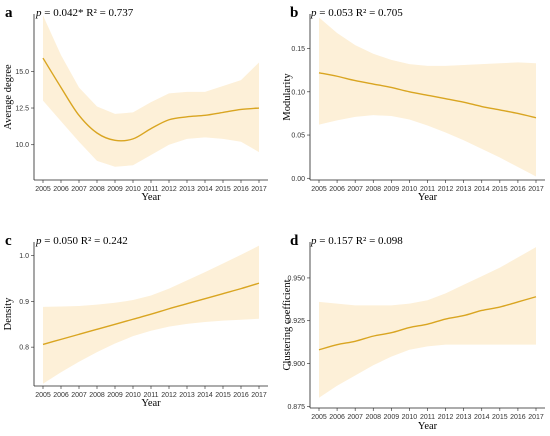 This screenshot has height=436, width=550. Describe the element at coordinates (360, 241) in the screenshot. I see `stat-values: = 0.157 R² = 0.098` at that location.